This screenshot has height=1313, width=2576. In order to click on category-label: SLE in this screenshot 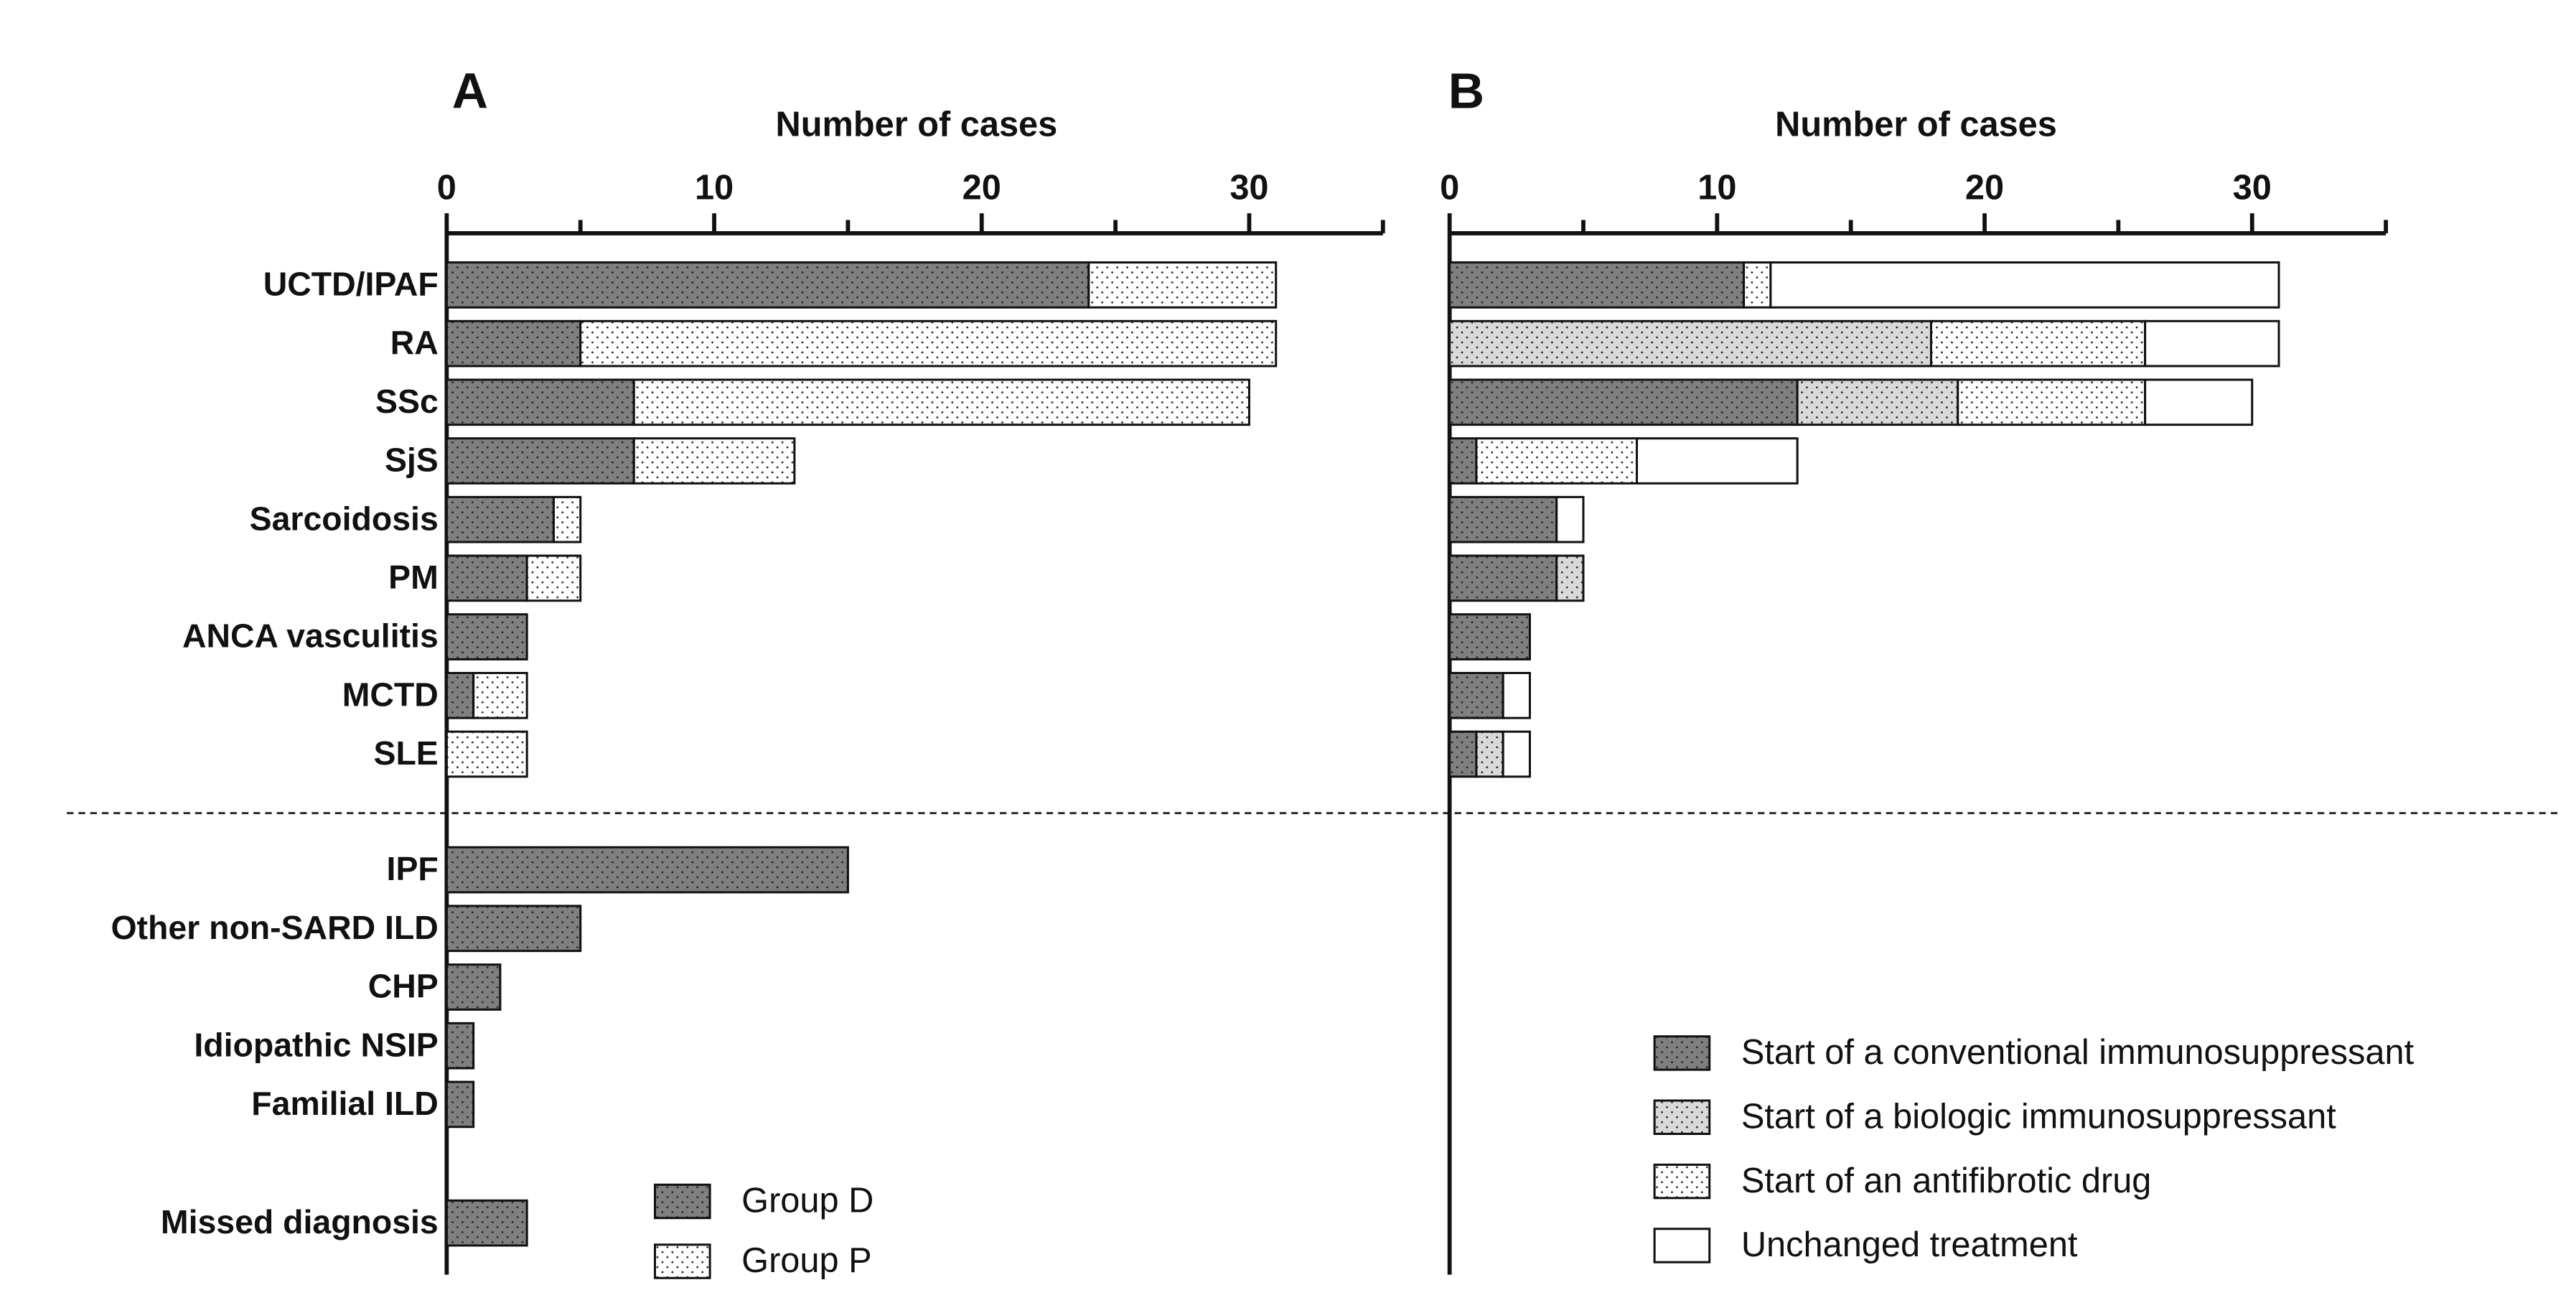, I will do `click(405, 753)`.